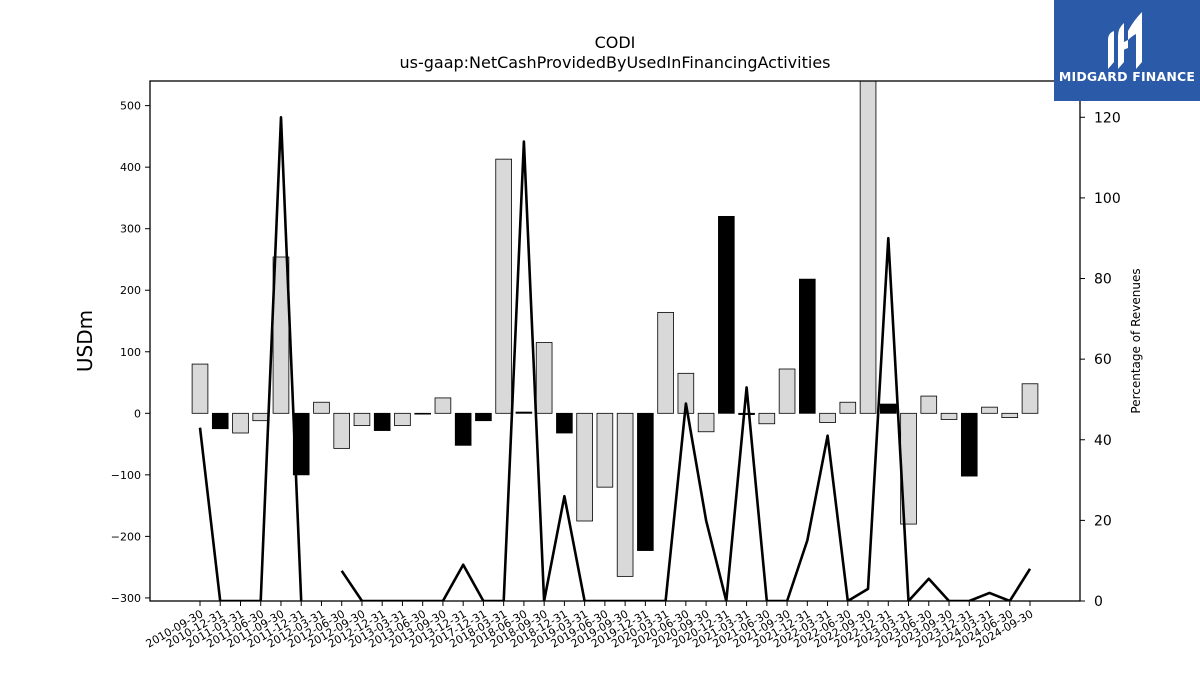 Image resolution: width=1200 pixels, height=675 pixels. I want to click on y-tick-label: −100, so click(126, 475).